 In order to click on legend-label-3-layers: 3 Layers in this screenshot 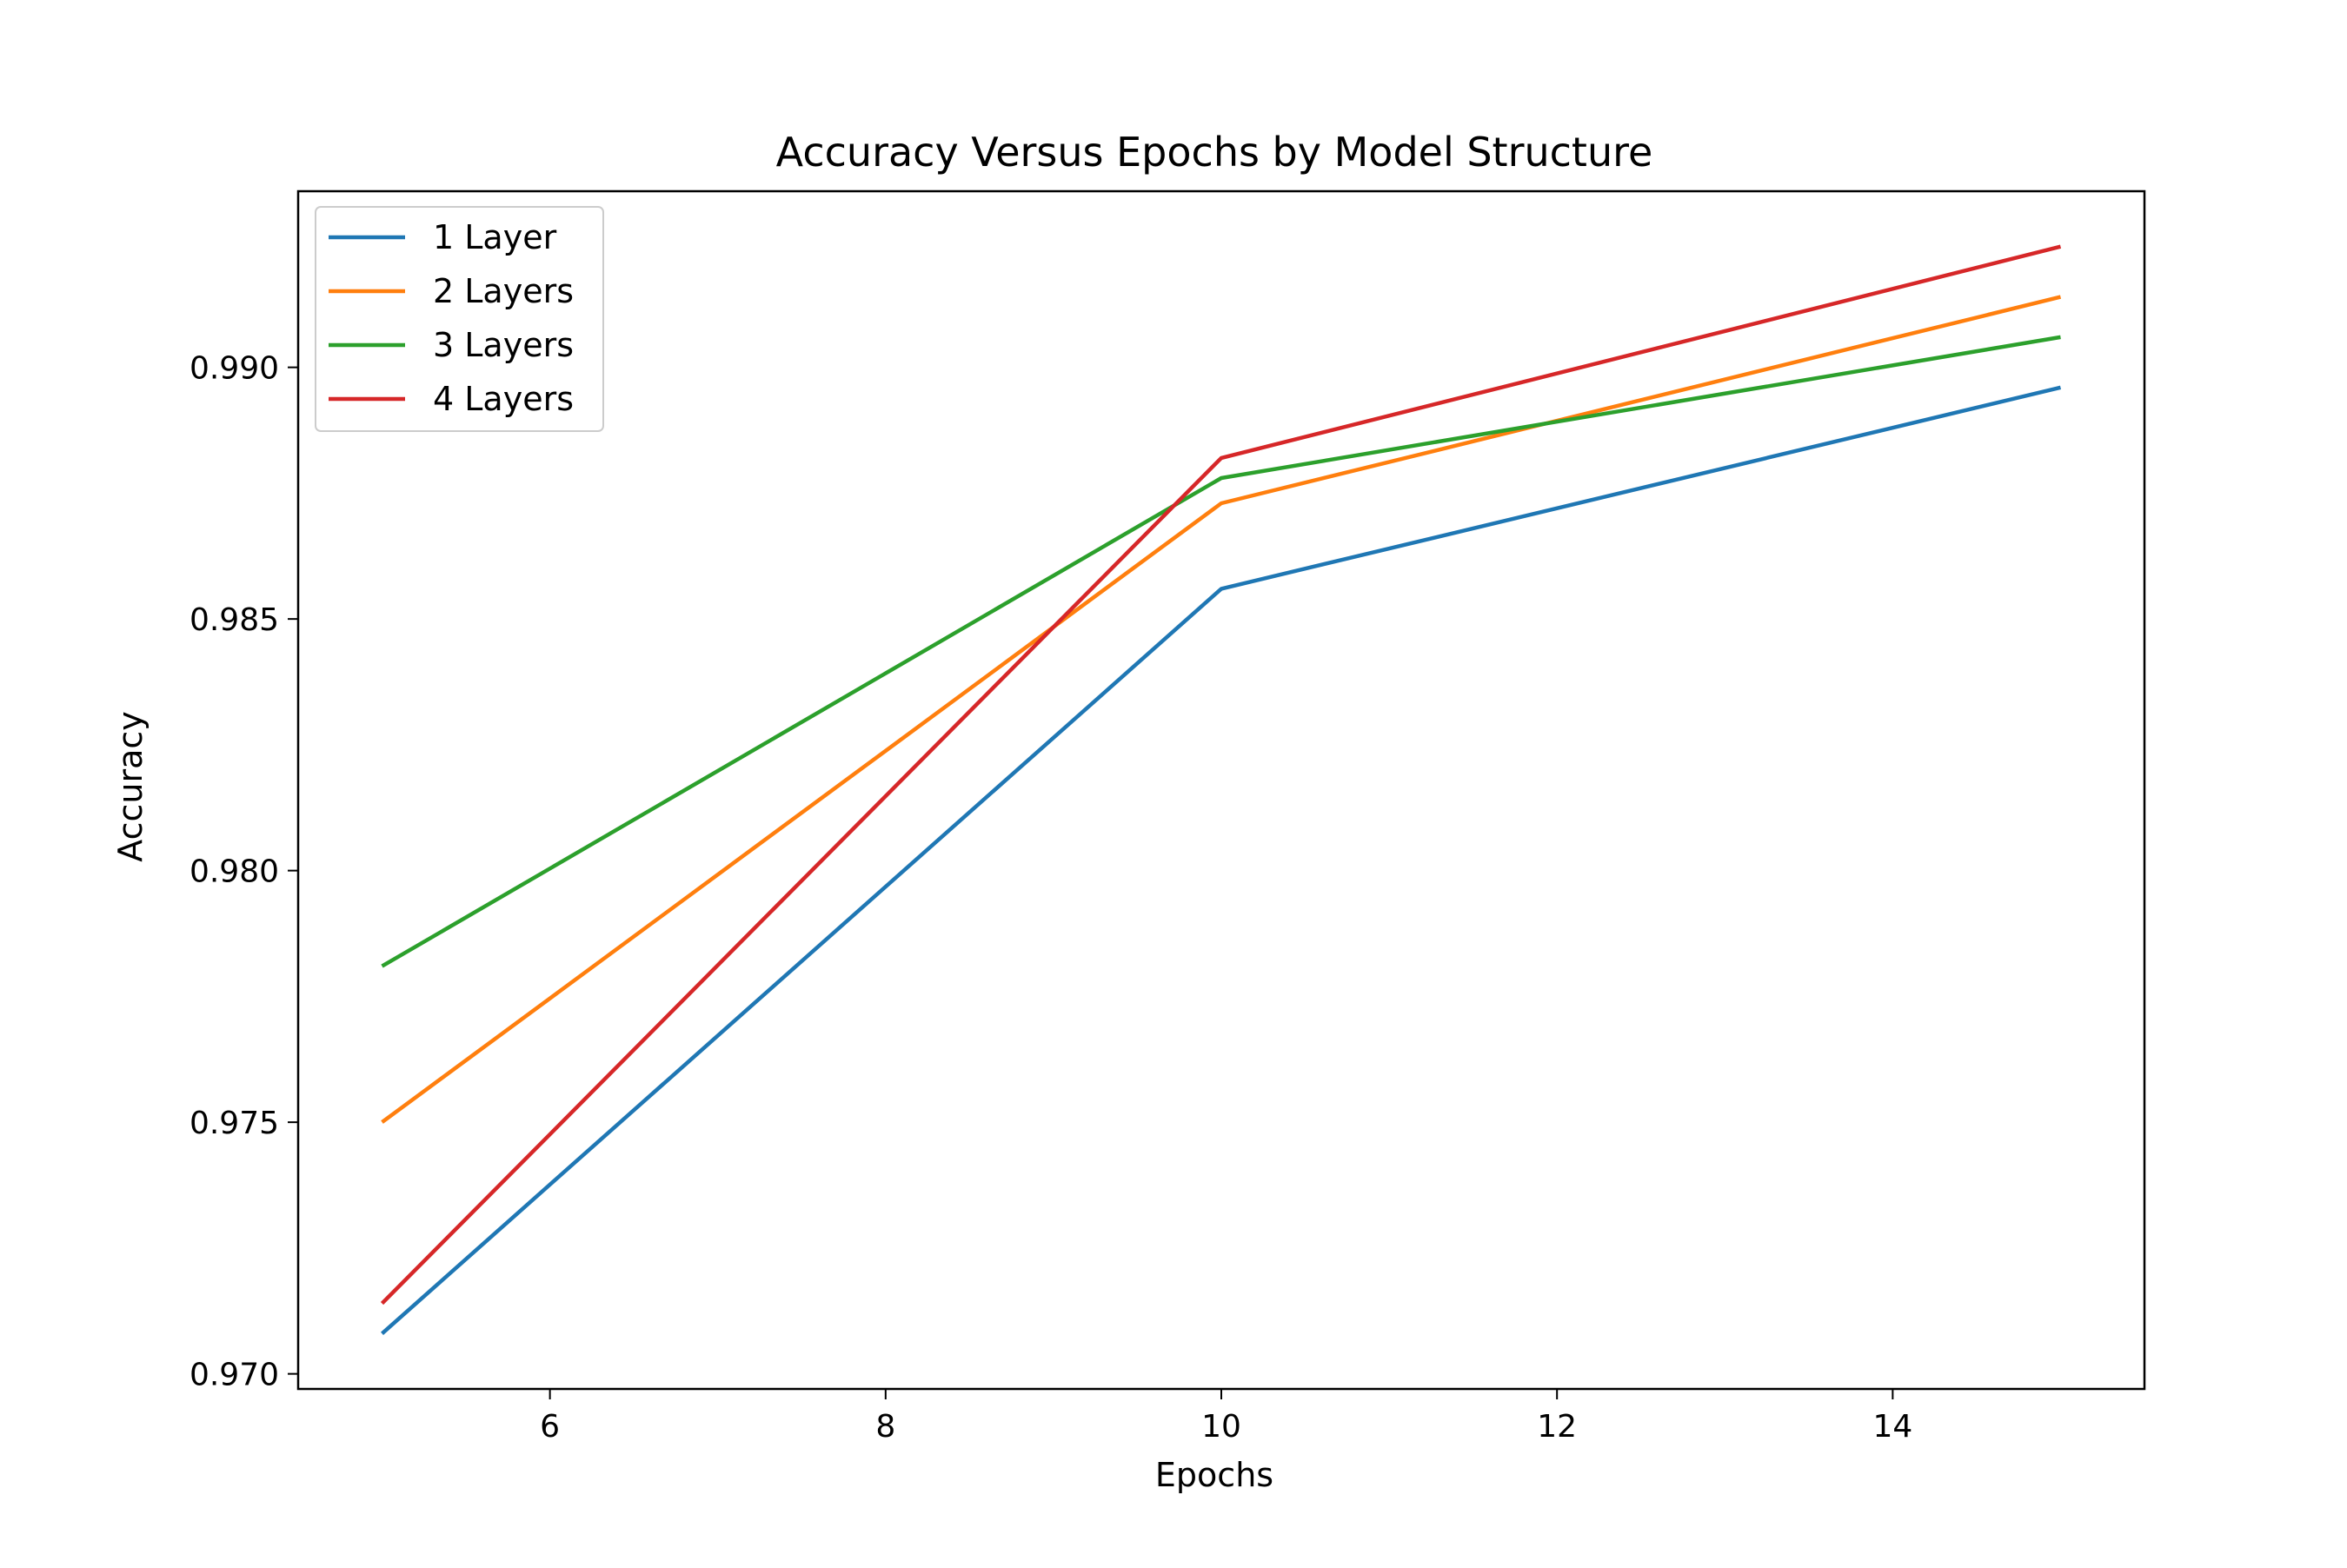, I will do `click(504, 345)`.